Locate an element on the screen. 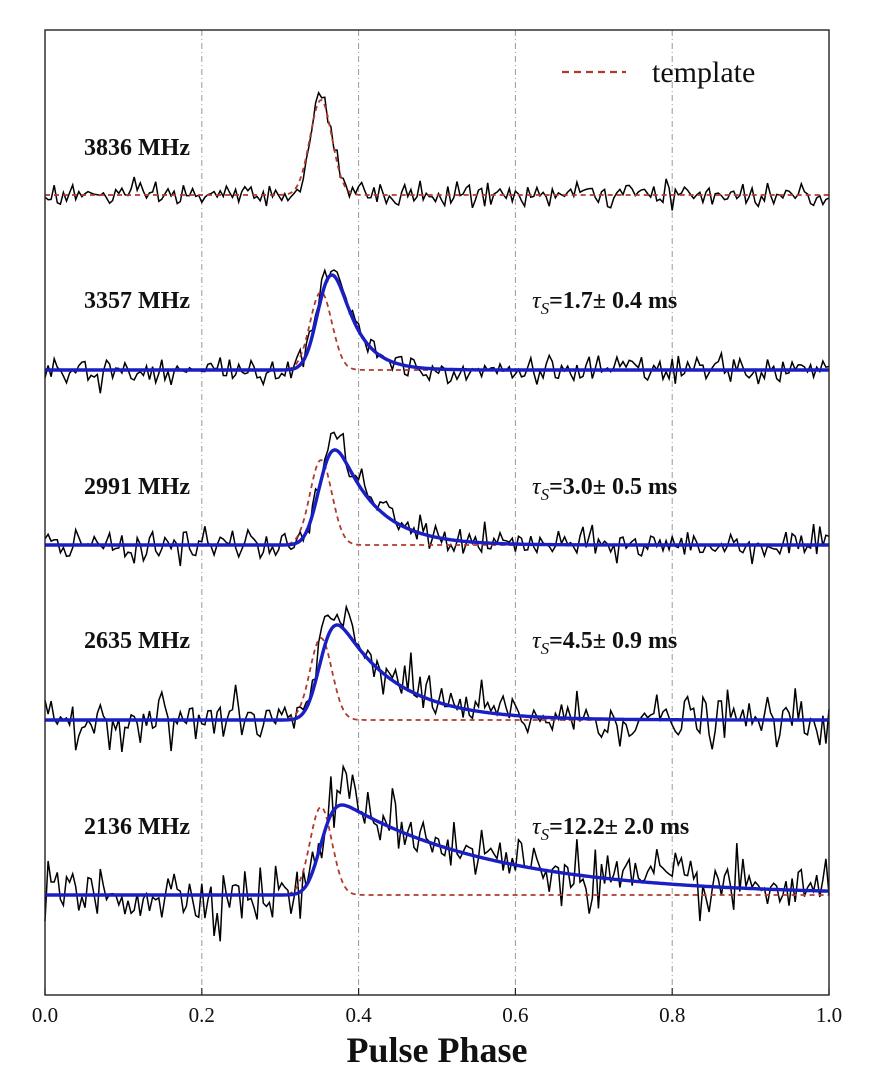 The height and width of the screenshot is (1089, 872). tau-label: τS=1.7± 0.4 ms is located at coordinates (604, 303).